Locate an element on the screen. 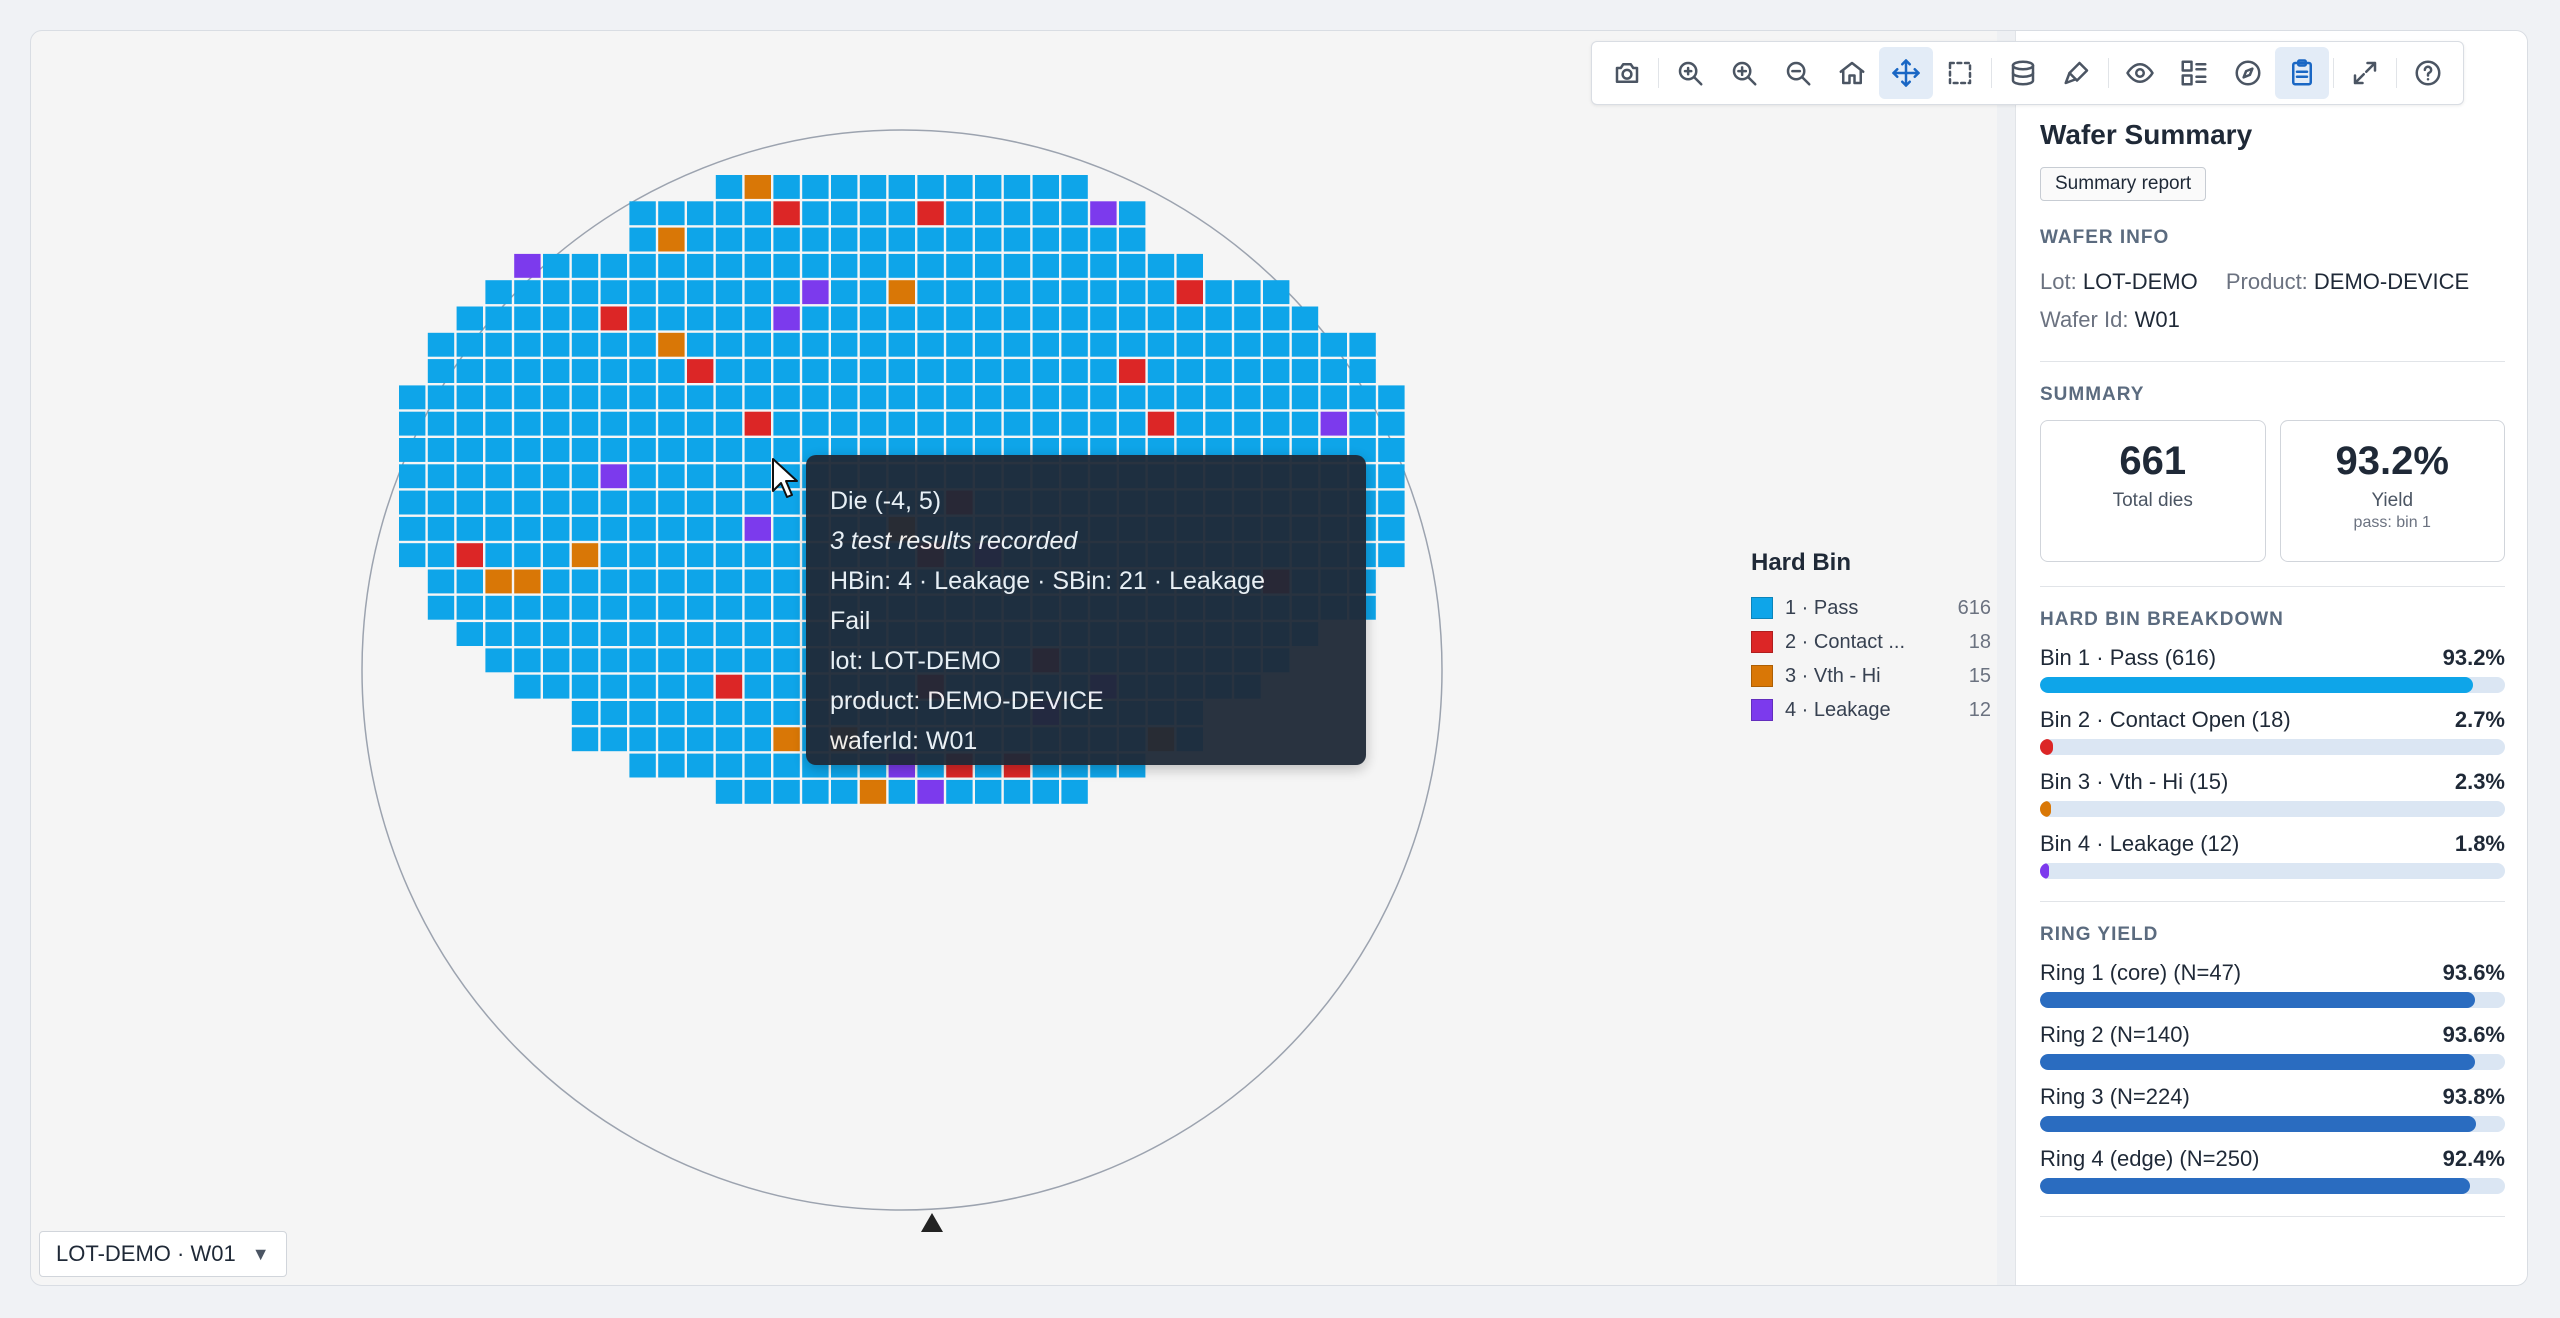 The image size is (2560, 1318). compass-icon is located at coordinates (2248, 73).